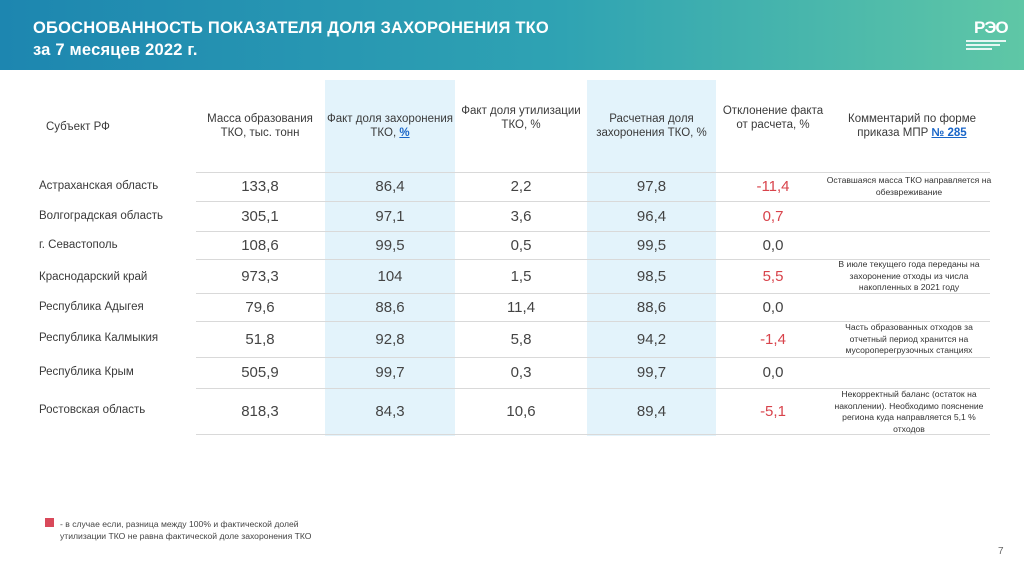  I want to click on burial-calc-value: 99,7, so click(651, 372).